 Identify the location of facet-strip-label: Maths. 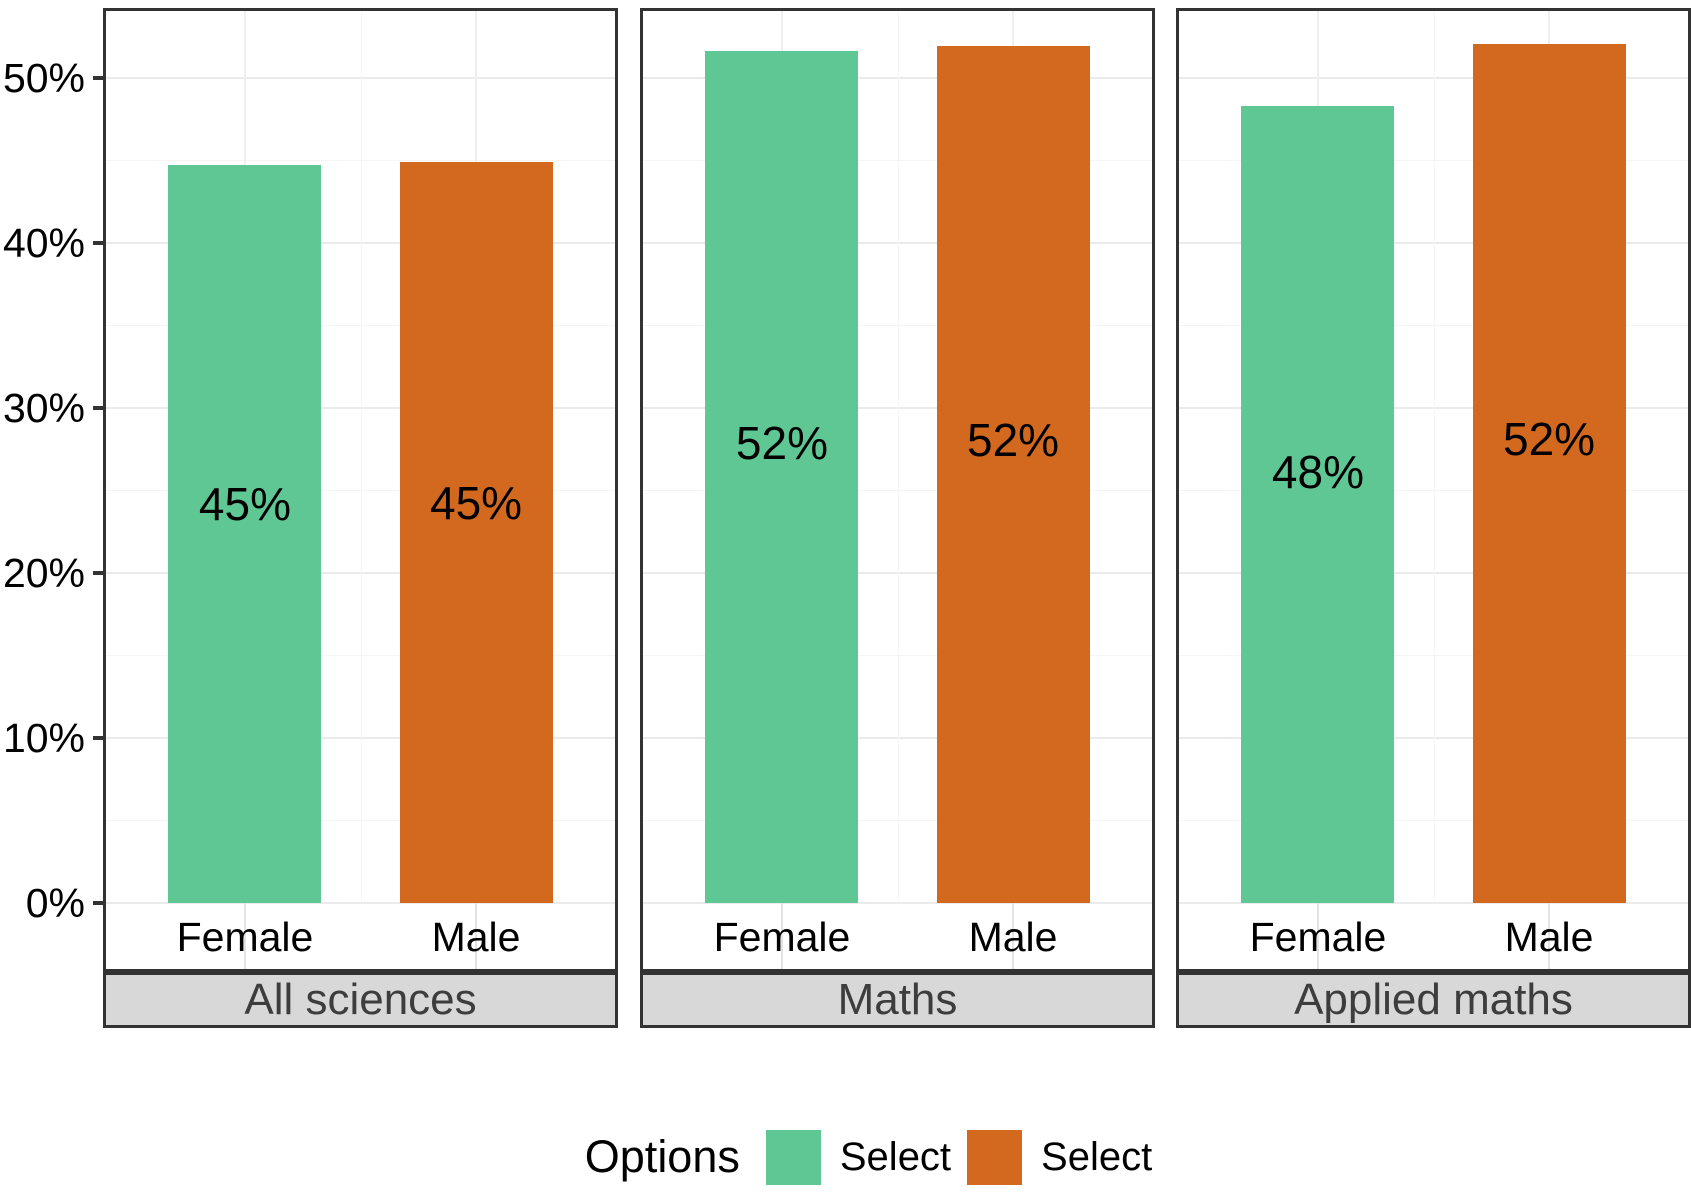
(897, 999).